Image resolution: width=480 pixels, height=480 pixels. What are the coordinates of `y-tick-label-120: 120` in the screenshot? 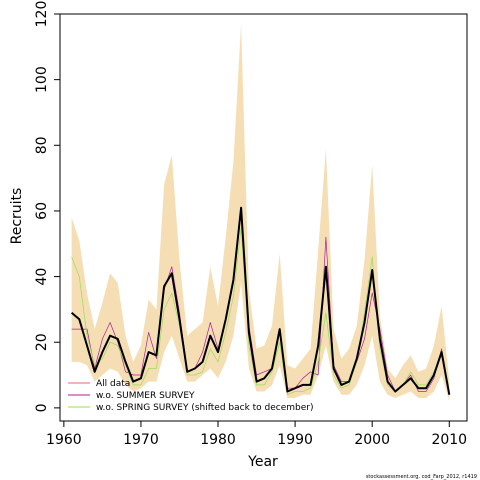 It's located at (42, 14).